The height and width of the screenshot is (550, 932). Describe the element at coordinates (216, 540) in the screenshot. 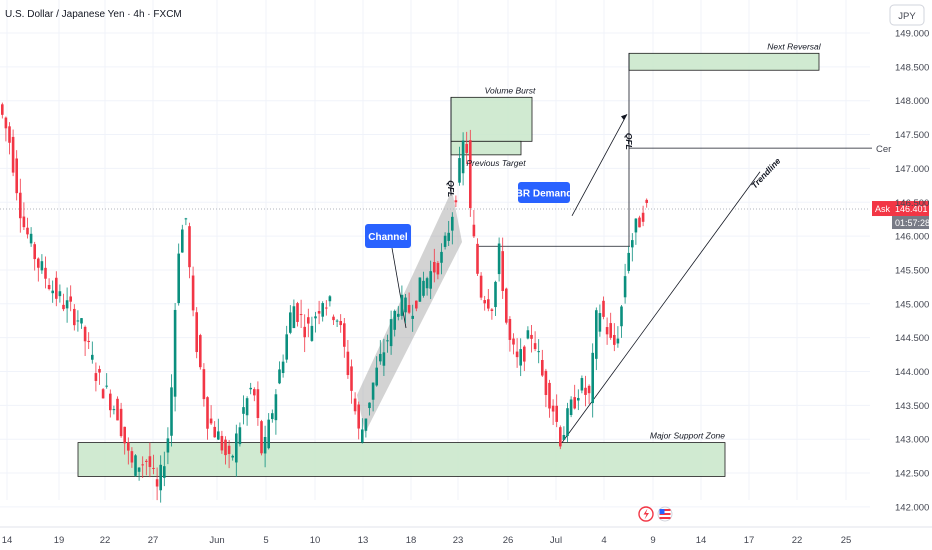

I see `x-tick-label: Jun` at that location.